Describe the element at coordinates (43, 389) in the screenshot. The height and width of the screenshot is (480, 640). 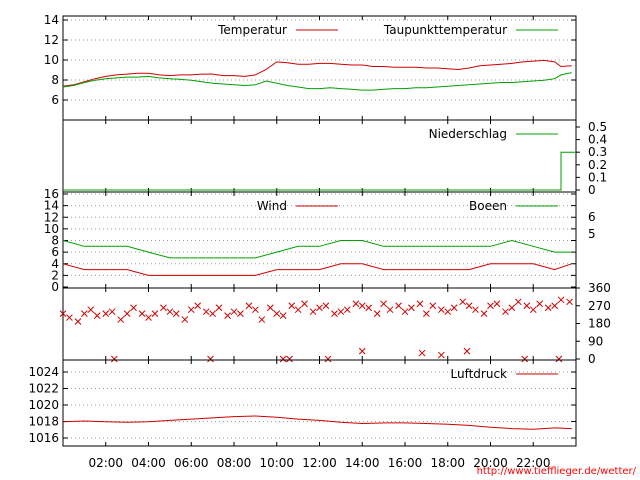
I see `y-tick-label: 1022` at that location.